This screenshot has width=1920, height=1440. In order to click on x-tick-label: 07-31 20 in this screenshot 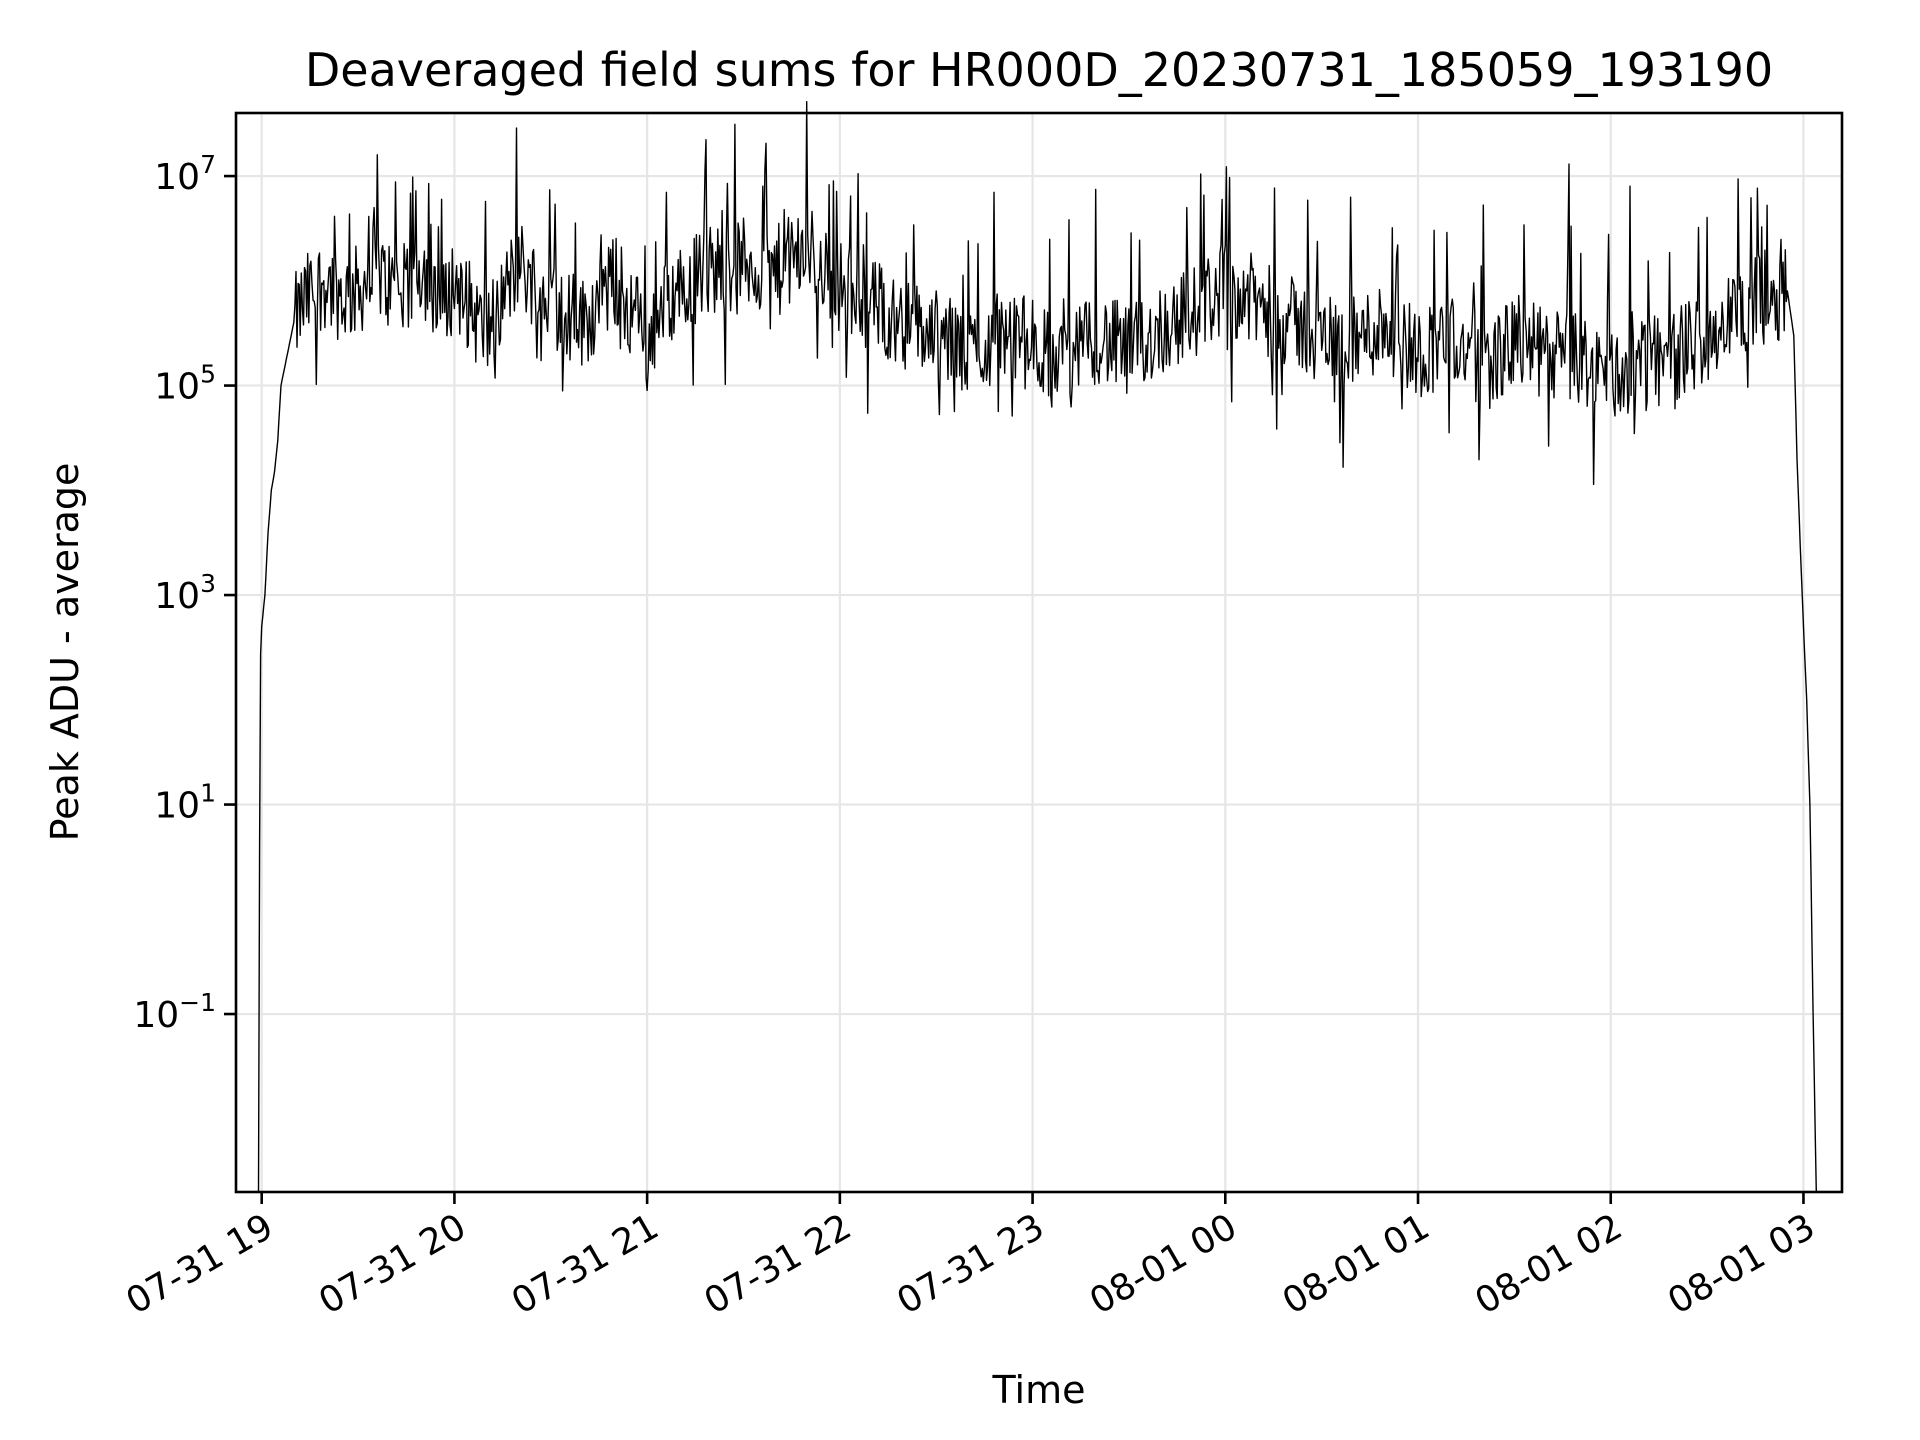, I will do `click(392, 1264)`.